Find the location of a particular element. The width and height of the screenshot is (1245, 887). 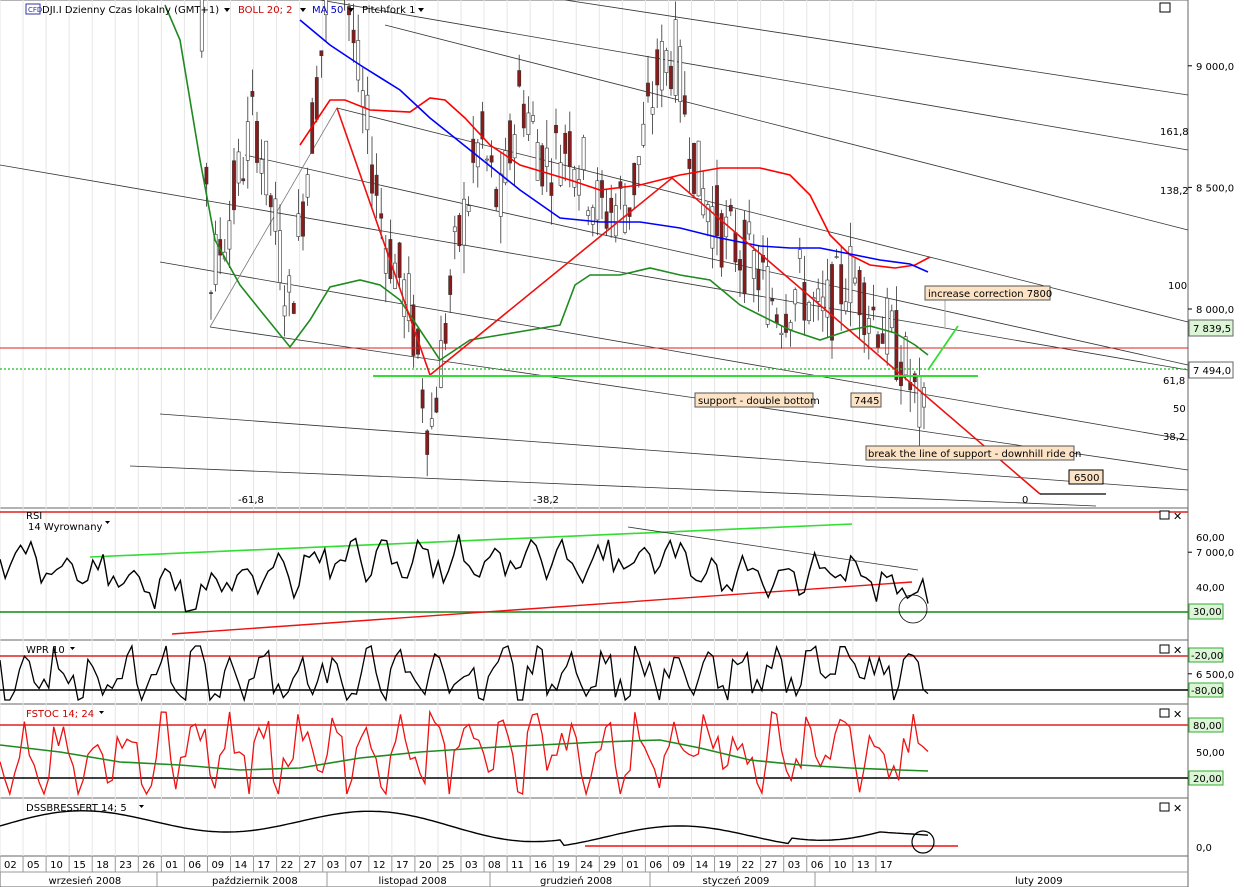

rsi-panel is located at coordinates (594, 574).